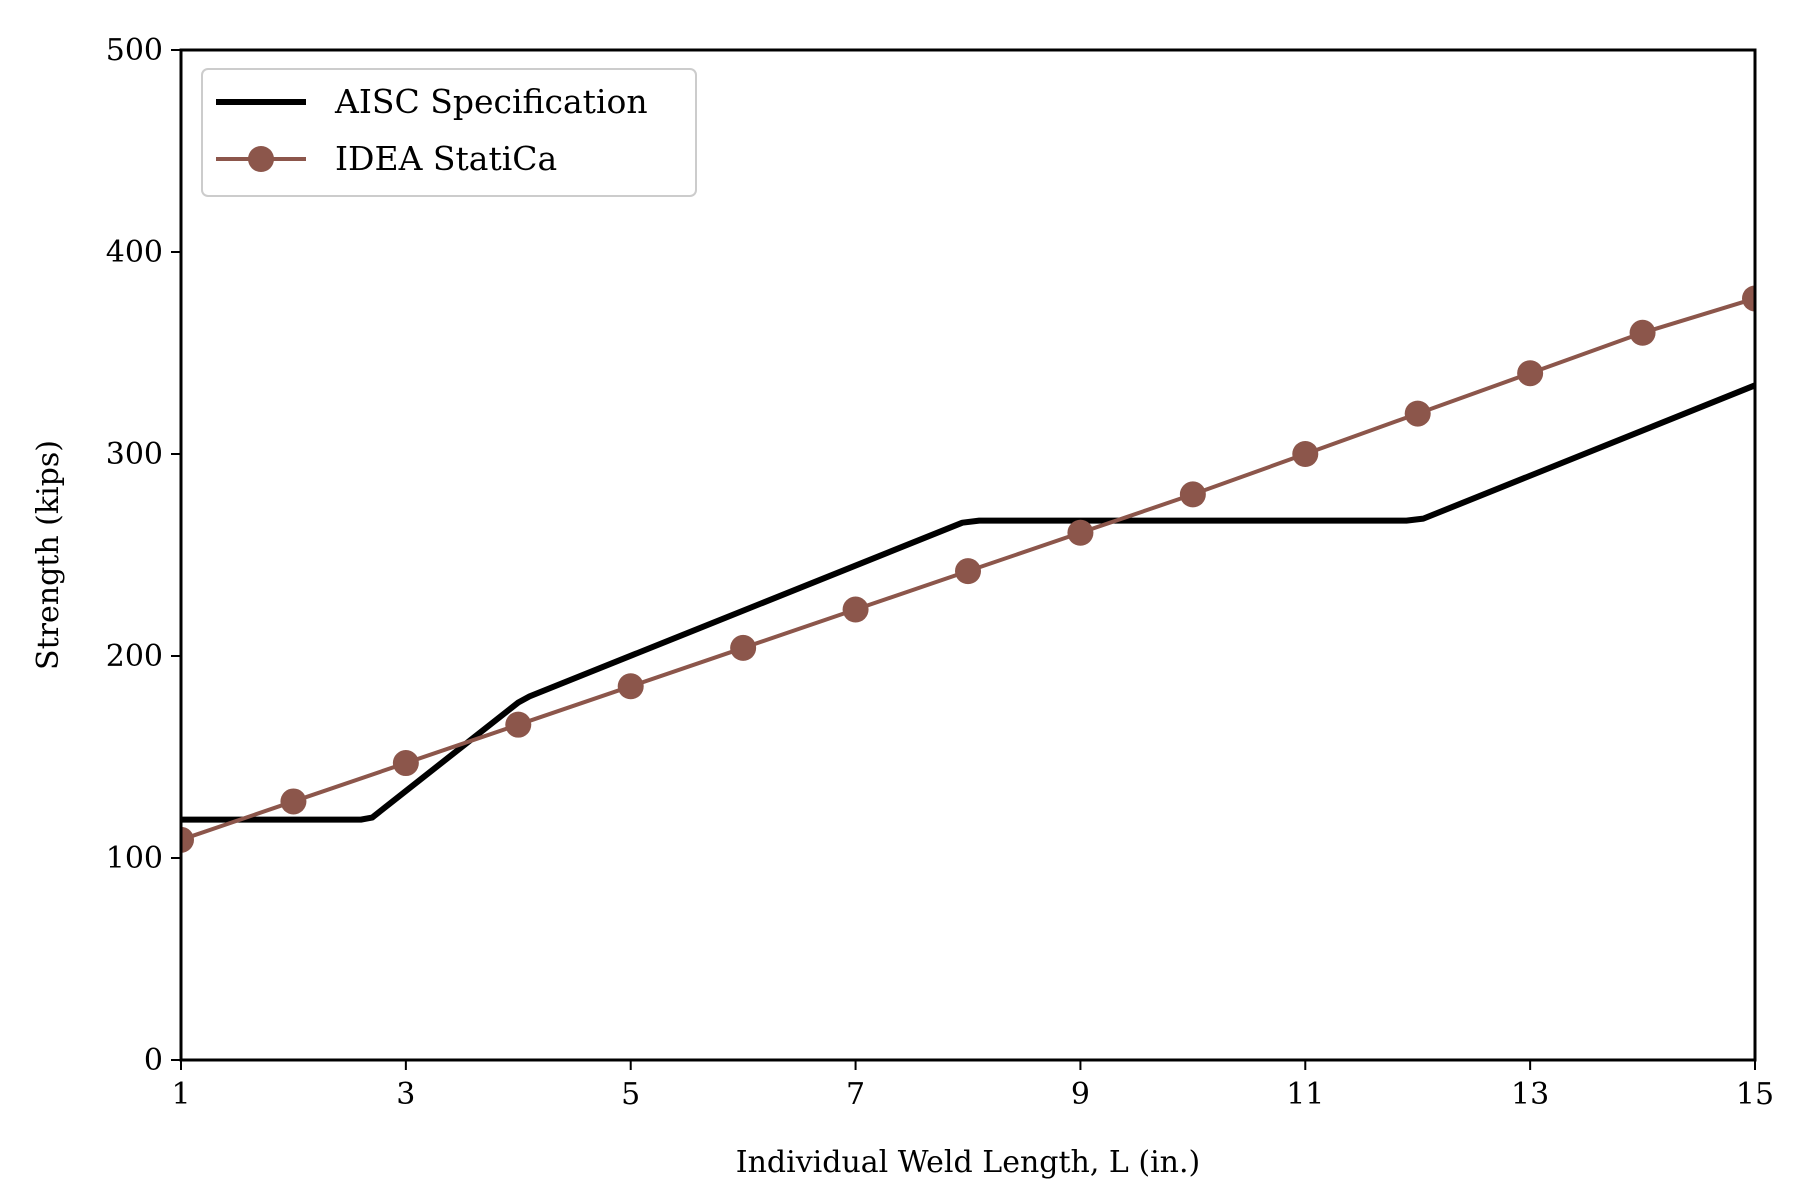 Image resolution: width=1800 pixels, height=1204 pixels. What do you see at coordinates (48, 555) in the screenshot?
I see `y-axis-label: Strength (kips)` at bounding box center [48, 555].